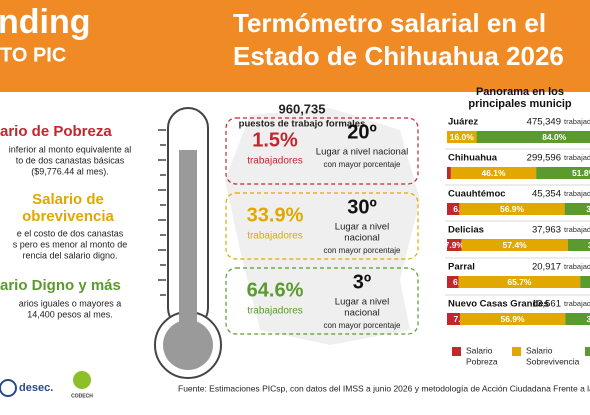 The image size is (590, 415). What do you see at coordinates (82, 396) in the screenshot?
I see `logo-text: CODECH` at bounding box center [82, 396].